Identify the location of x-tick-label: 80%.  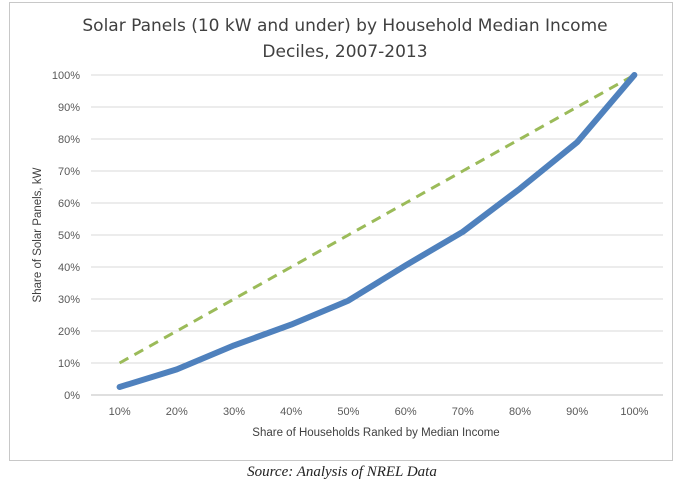
(520, 412).